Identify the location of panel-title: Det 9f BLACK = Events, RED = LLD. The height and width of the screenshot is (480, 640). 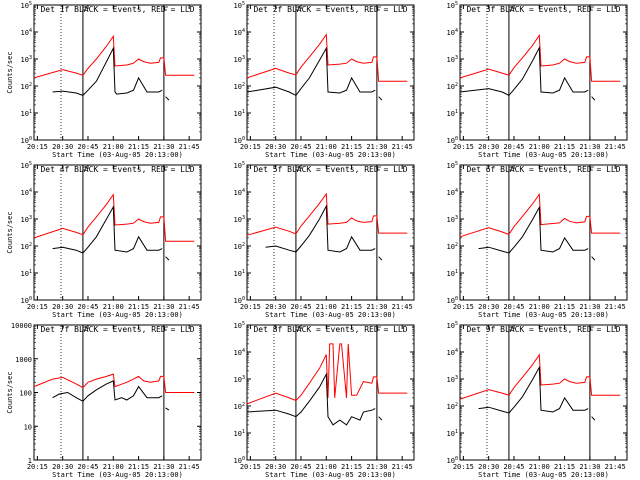
(543, 329).